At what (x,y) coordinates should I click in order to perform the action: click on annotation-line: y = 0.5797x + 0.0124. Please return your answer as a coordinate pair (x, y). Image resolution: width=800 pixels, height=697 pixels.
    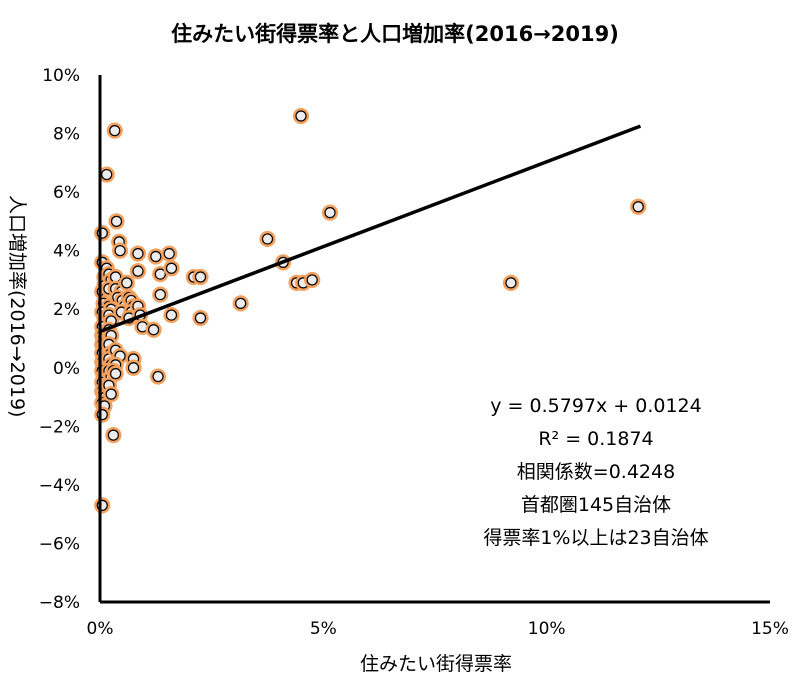
    Looking at the image, I should click on (595, 406).